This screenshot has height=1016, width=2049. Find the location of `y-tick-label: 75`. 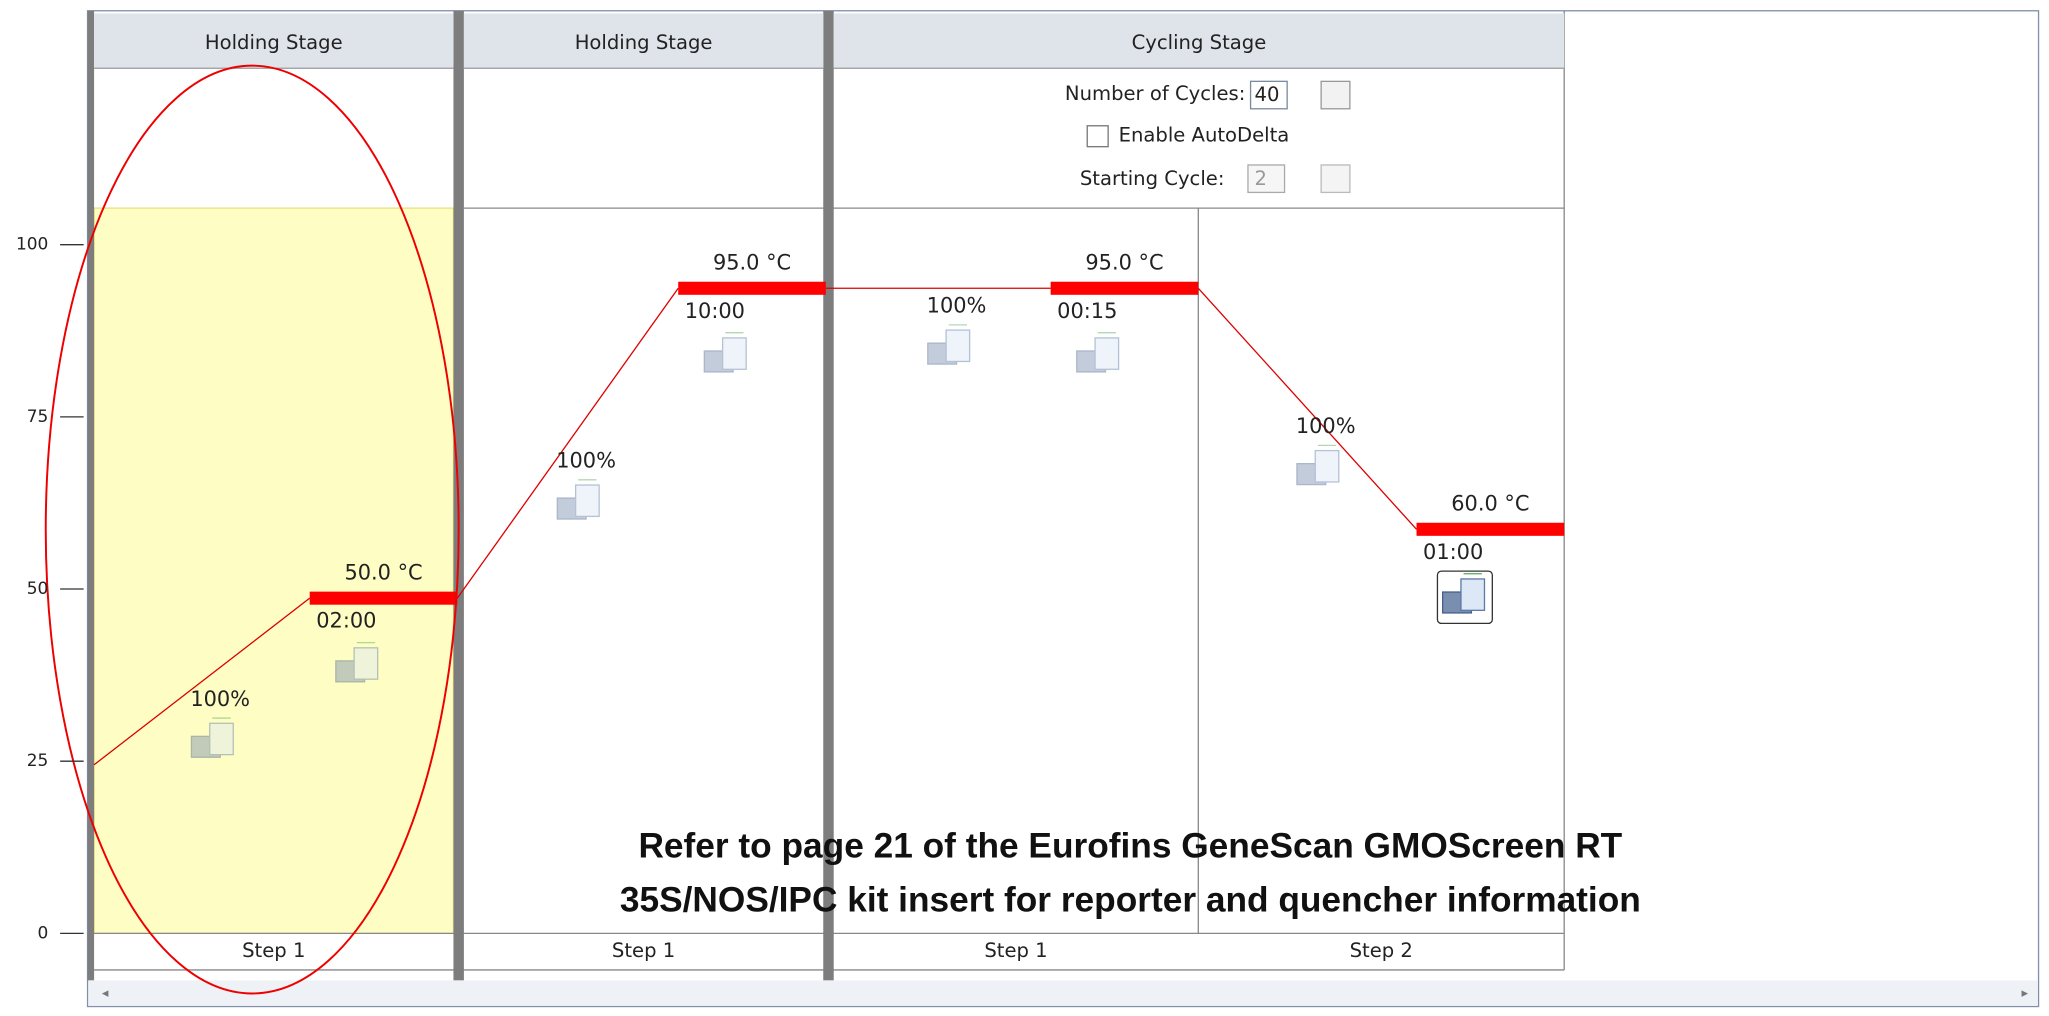

y-tick-label: 75 is located at coordinates (38, 417).